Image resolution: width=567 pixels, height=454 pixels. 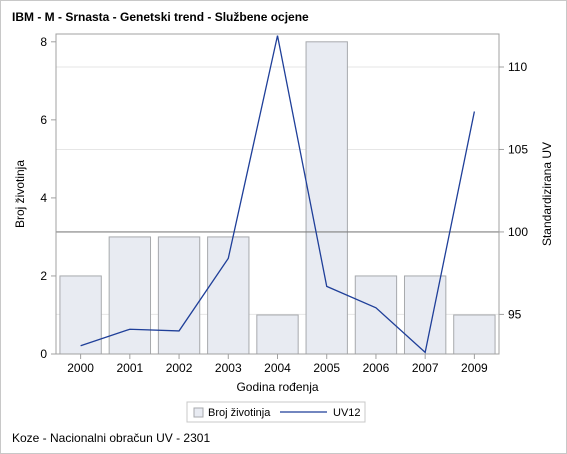 I want to click on x-tick-label: 2001, so click(x=129, y=368).